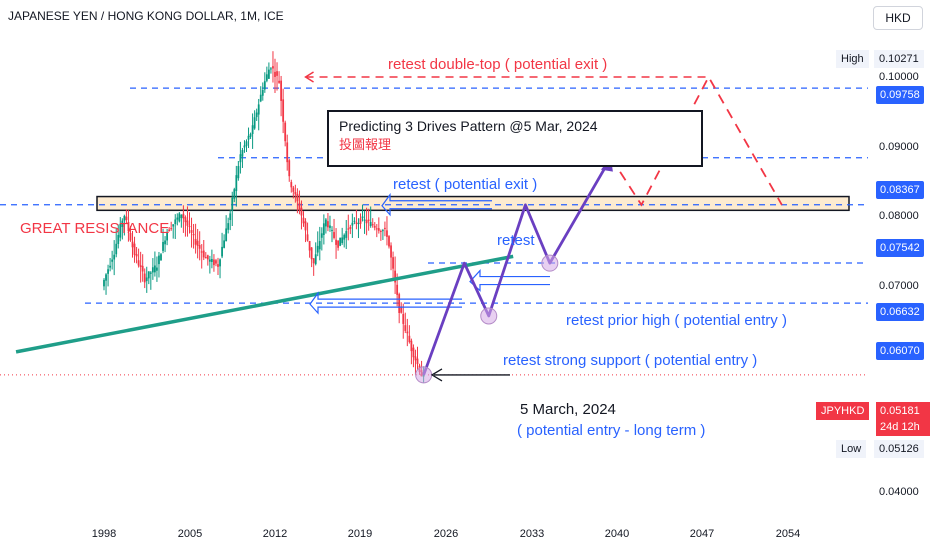 The width and height of the screenshot is (932, 550). What do you see at coordinates (568, 409) in the screenshot?
I see `annotation-march-date: 5 March, 2024` at bounding box center [568, 409].